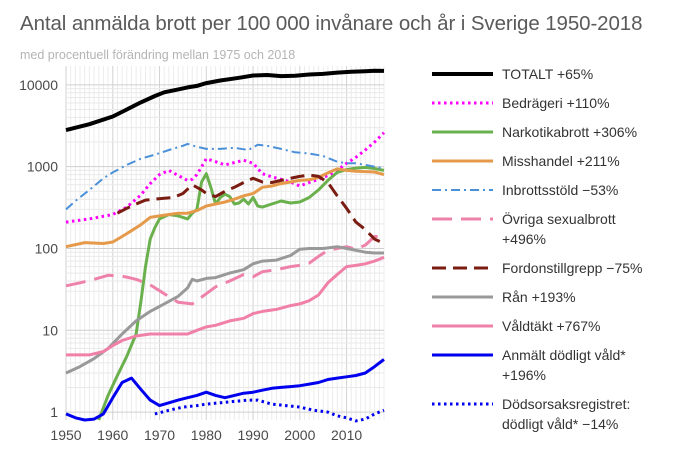 The width and height of the screenshot is (696, 474). I want to click on y-tick-label: 1, so click(54, 412).